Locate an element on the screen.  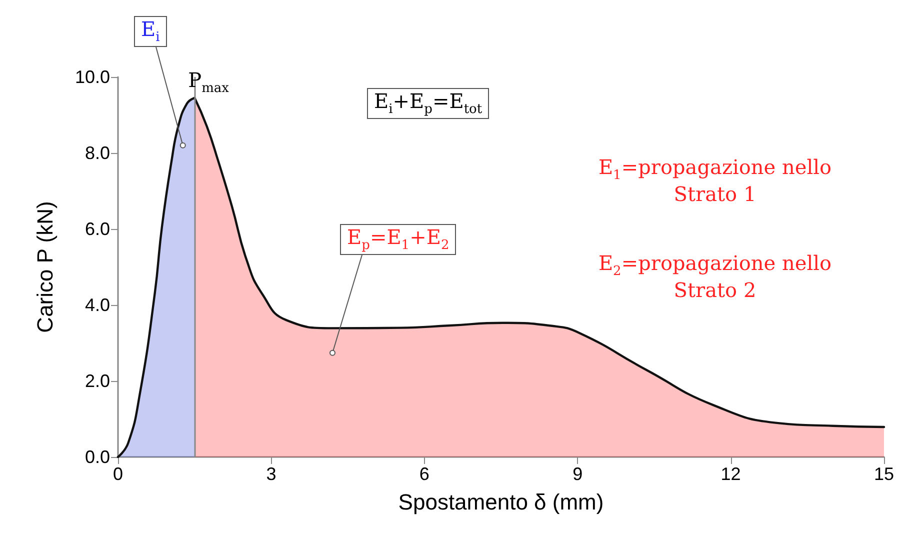
annotation: E$_{i}$ is located at coordinates (150, 32).